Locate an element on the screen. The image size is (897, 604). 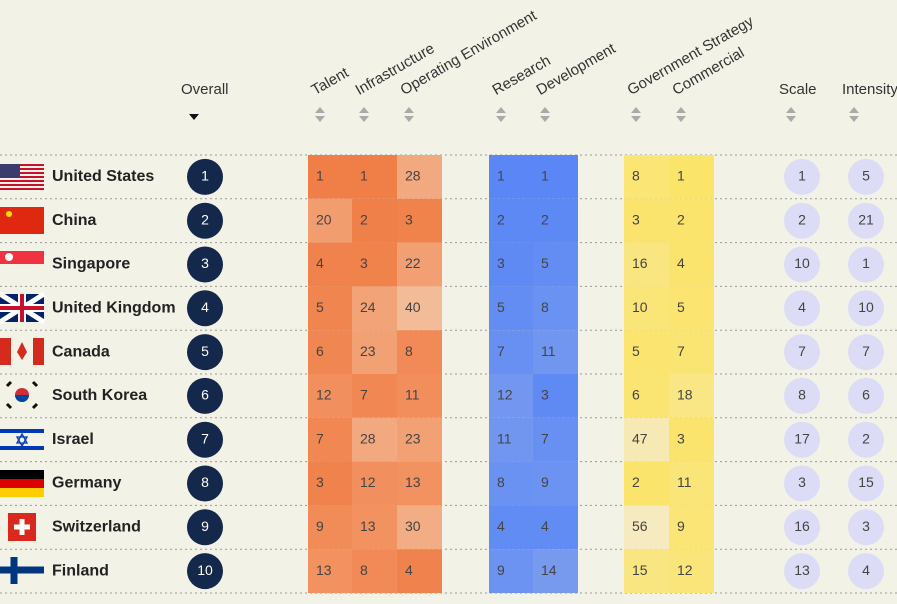
flag-star is located at coordinates (22, 440).